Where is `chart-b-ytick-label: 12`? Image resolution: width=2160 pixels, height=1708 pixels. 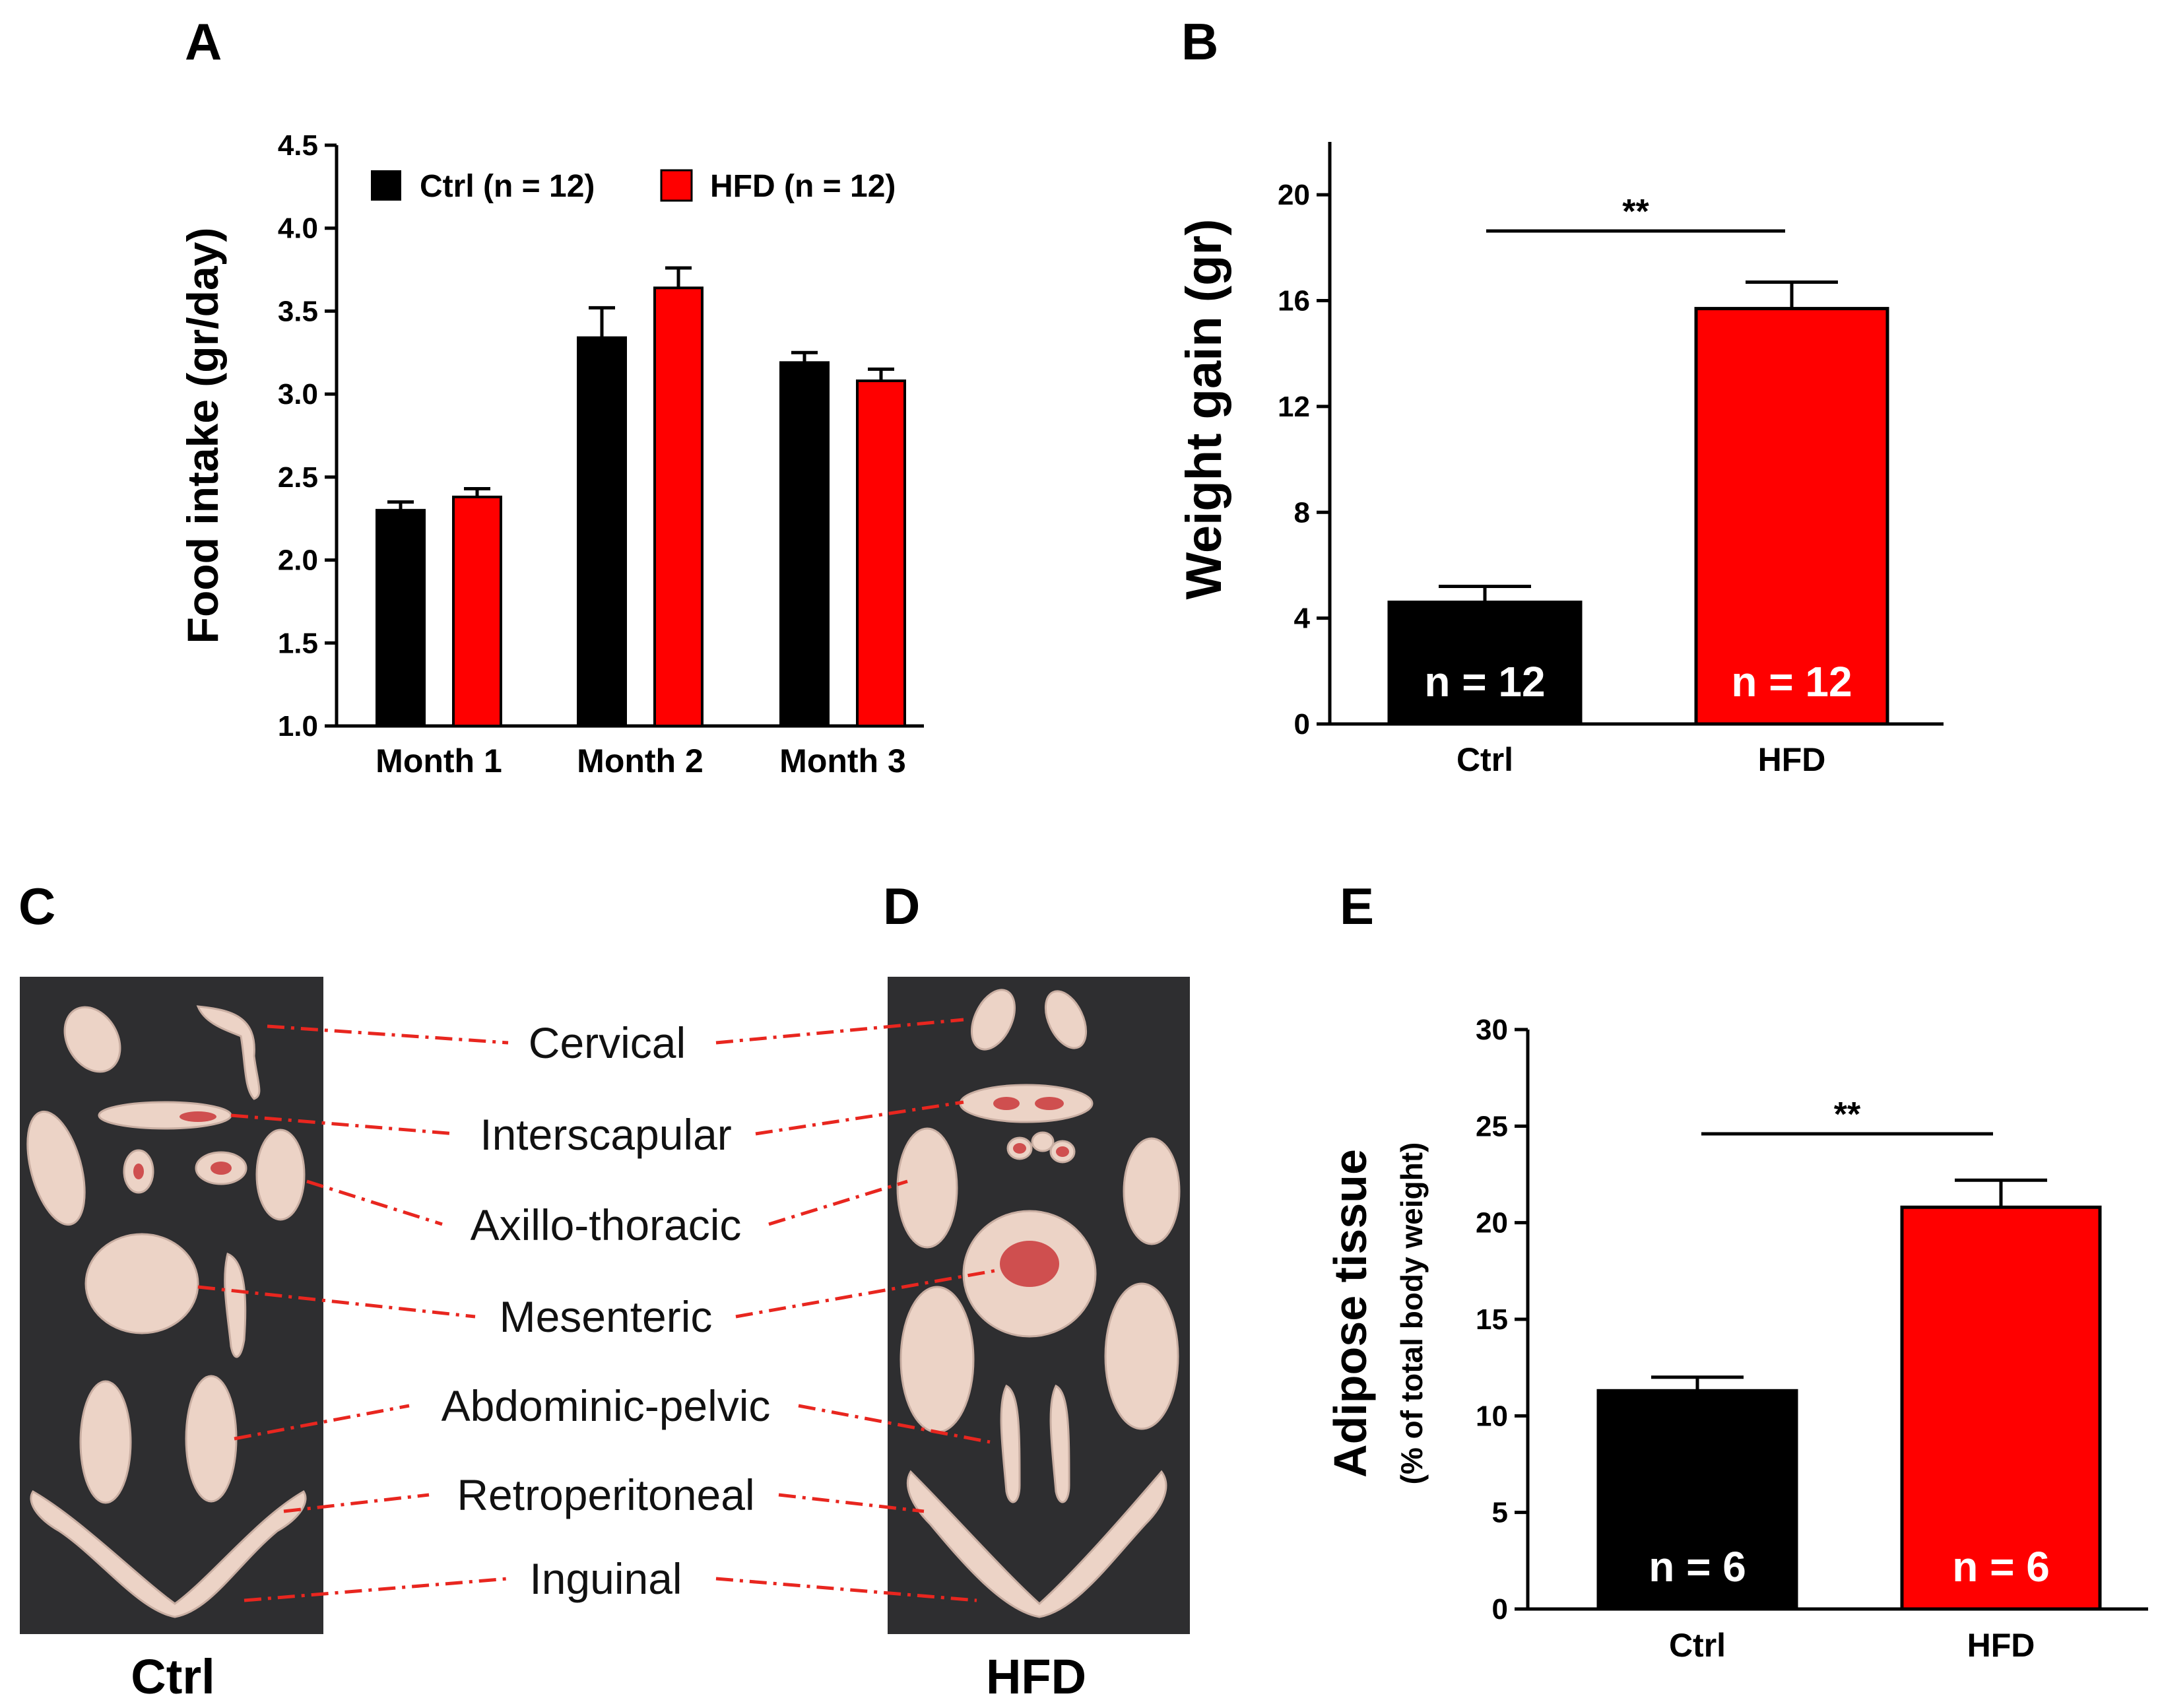 chart-b-ytick-label: 12 is located at coordinates (1294, 407).